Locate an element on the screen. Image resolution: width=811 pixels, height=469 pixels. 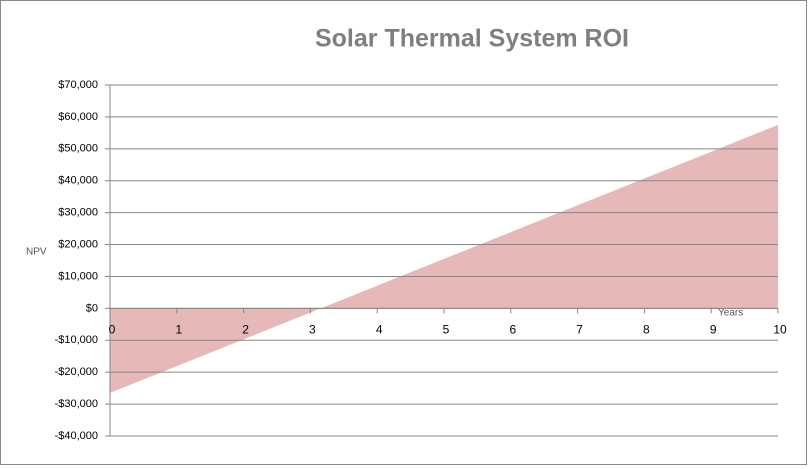
y-tick-label: -$30,000 is located at coordinates (76, 404).